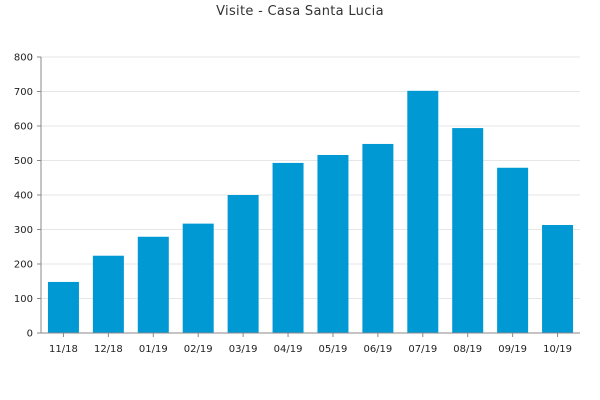  Describe the element at coordinates (23, 196) in the screenshot. I see `y-tick-label: 400` at that location.